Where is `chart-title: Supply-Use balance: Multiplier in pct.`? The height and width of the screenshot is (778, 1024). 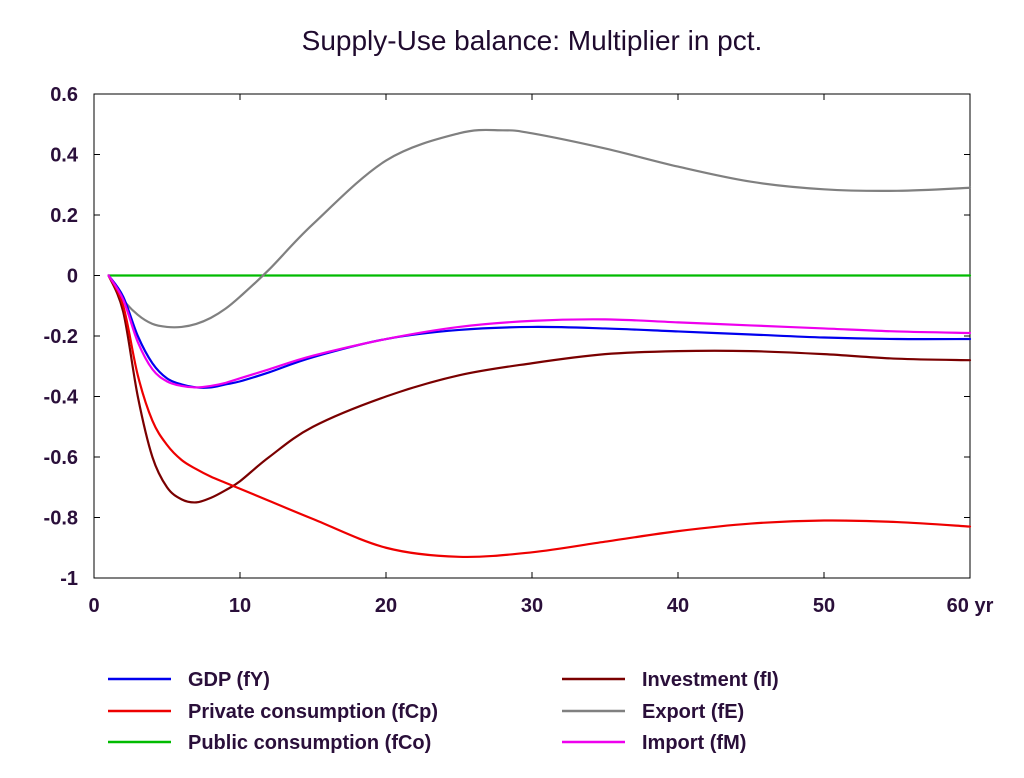 chart-title: Supply-Use balance: Multiplier in pct. is located at coordinates (532, 40).